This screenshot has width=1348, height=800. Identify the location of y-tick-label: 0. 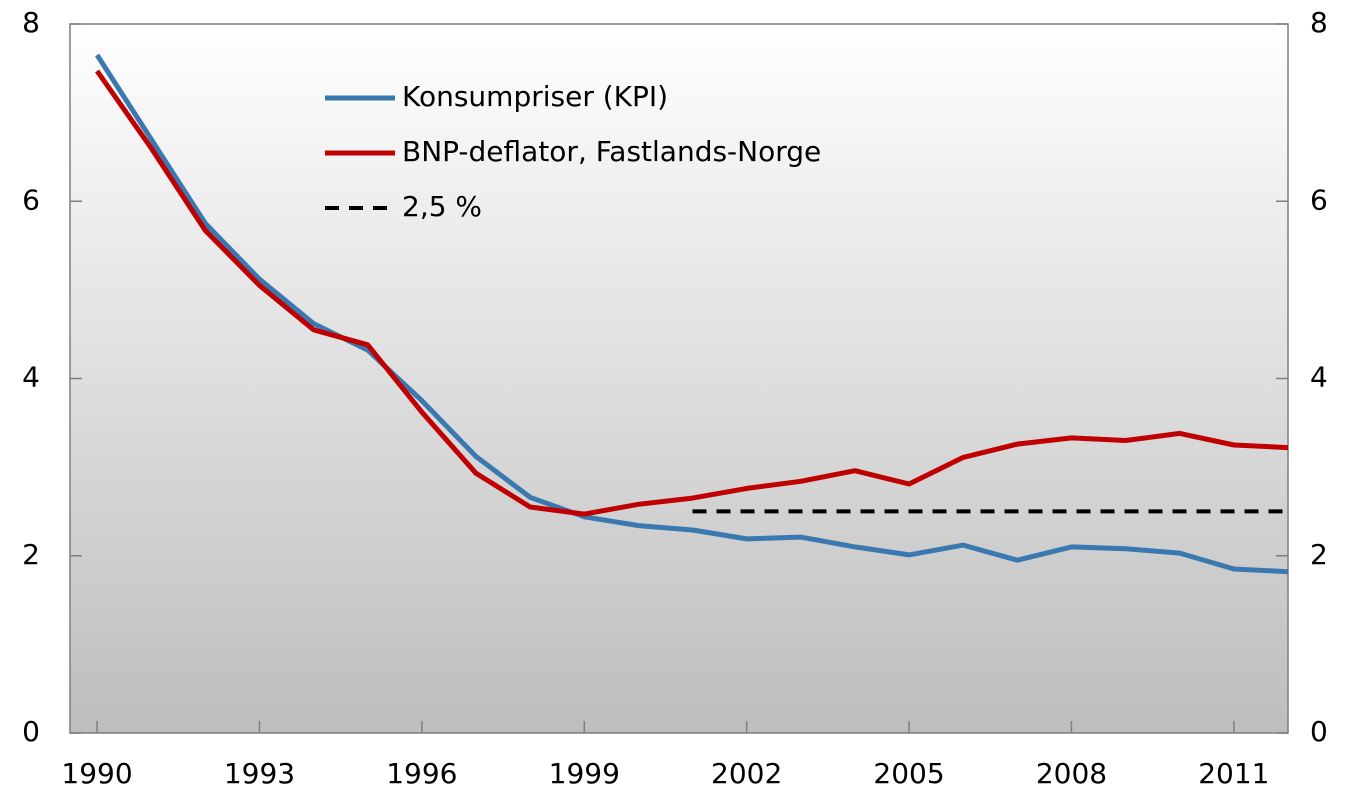
(31, 731).